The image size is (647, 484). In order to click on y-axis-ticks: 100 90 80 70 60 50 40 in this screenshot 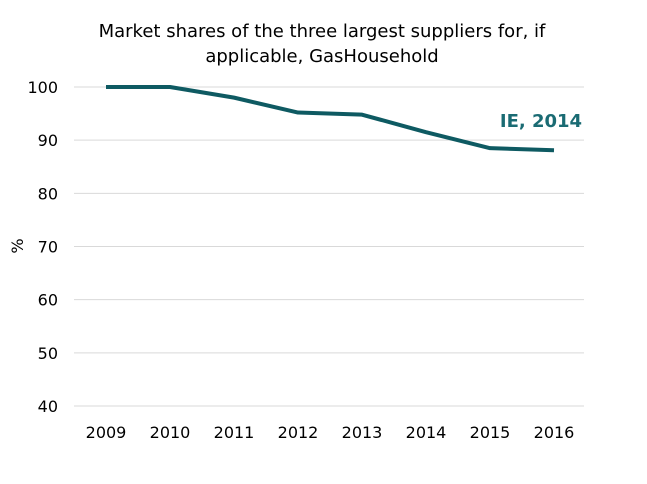, I will do `click(42, 247)`.